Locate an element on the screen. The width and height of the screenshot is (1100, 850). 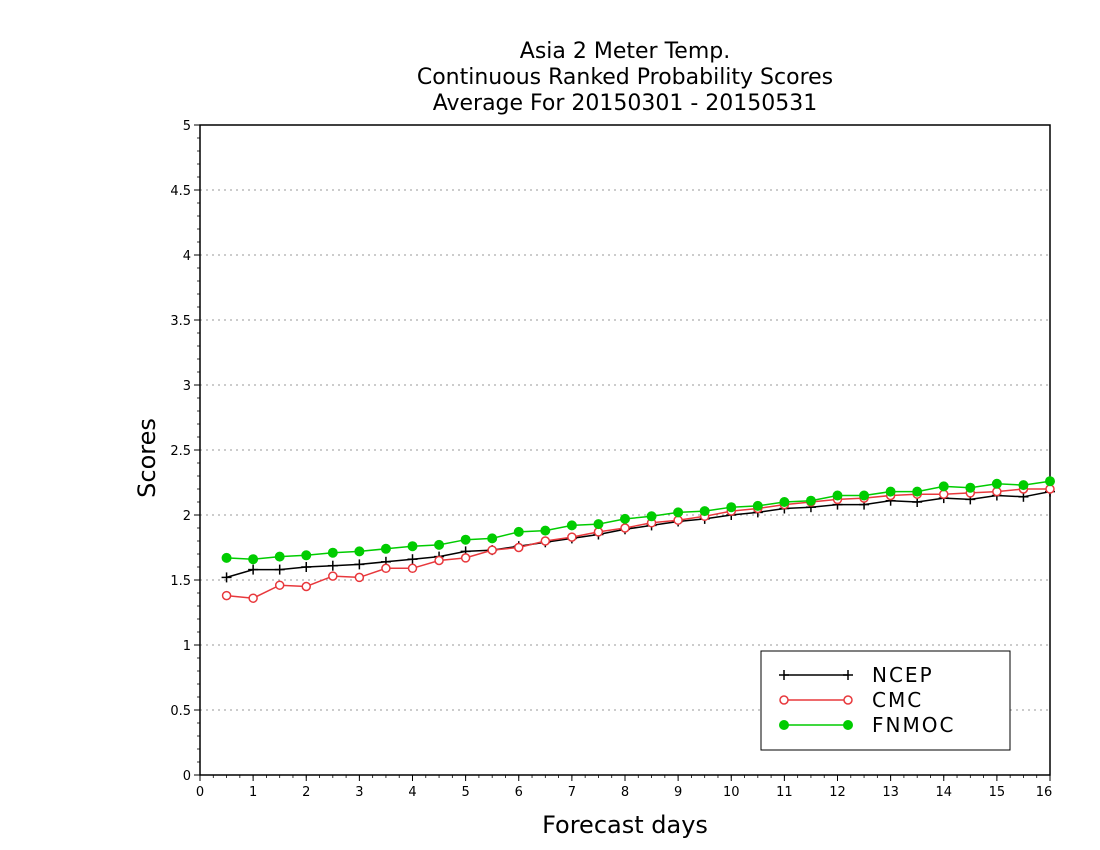
x-tick-label: 9 is located at coordinates (678, 792).